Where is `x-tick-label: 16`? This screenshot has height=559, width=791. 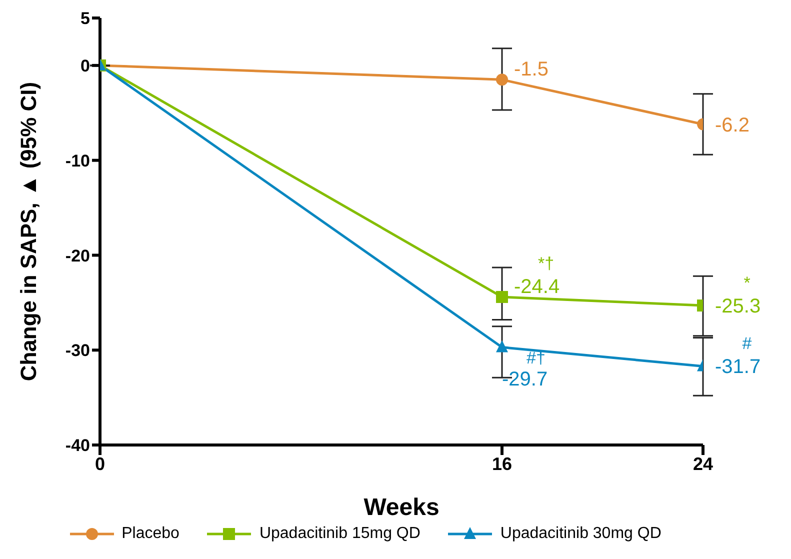 x-tick-label: 16 is located at coordinates (502, 464).